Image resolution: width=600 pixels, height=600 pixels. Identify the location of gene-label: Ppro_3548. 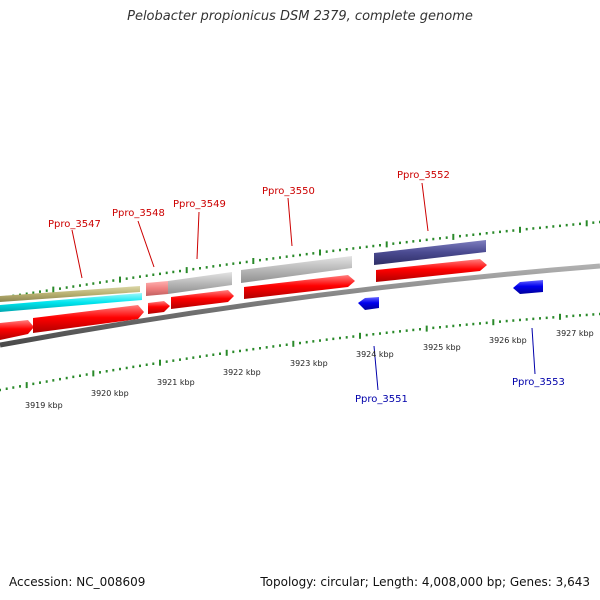
(138, 213).